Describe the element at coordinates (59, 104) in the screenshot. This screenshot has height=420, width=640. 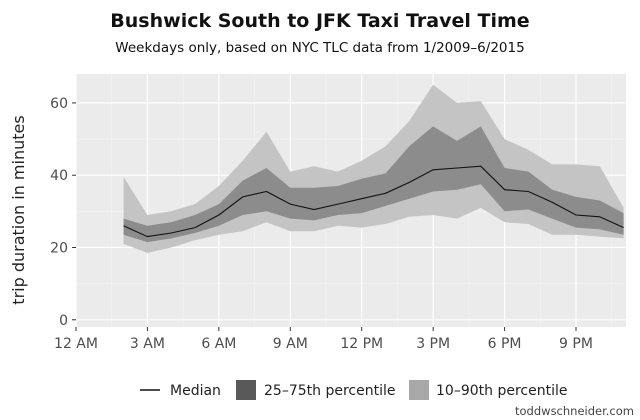
I see `y-tick-label: 60` at that location.